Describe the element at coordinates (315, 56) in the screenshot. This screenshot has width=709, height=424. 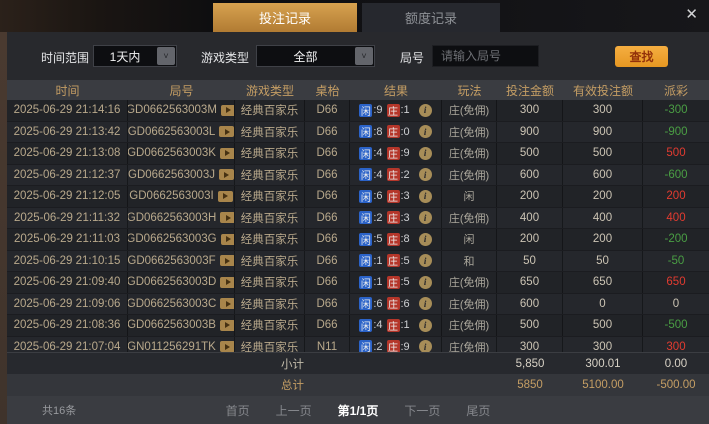
I see `game-type-select: 全部 ˅` at that location.